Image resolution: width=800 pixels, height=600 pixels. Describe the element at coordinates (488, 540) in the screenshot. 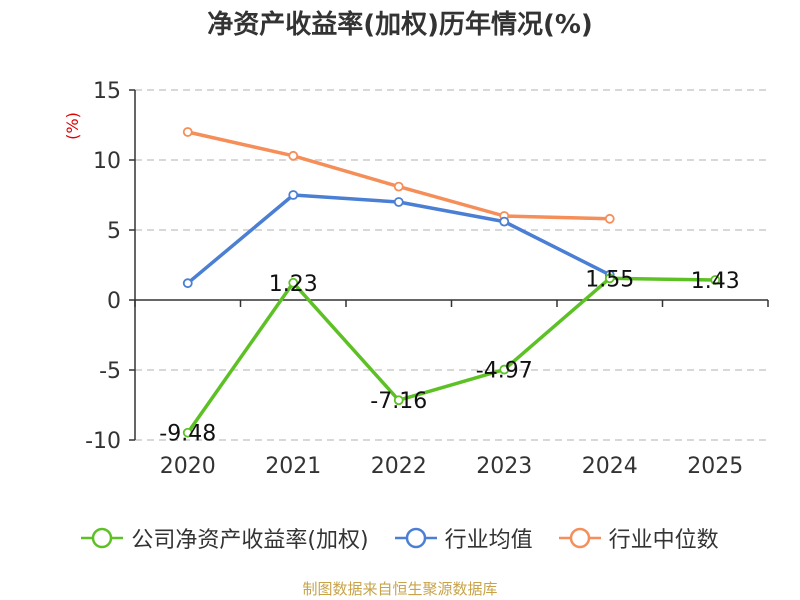

I see `legend-label: 行业均值` at that location.